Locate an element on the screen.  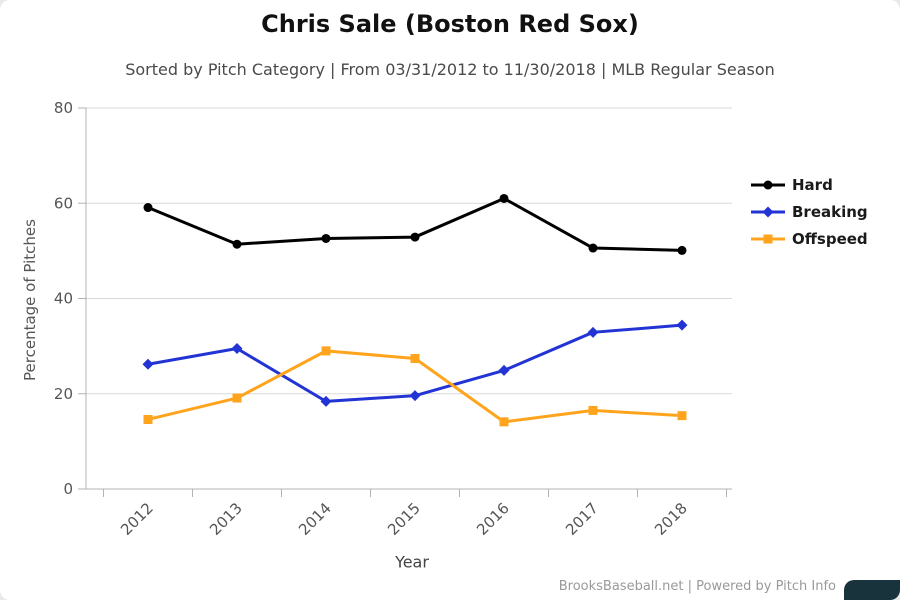
legend-item-breaking: Breaking is located at coordinates (809, 212).